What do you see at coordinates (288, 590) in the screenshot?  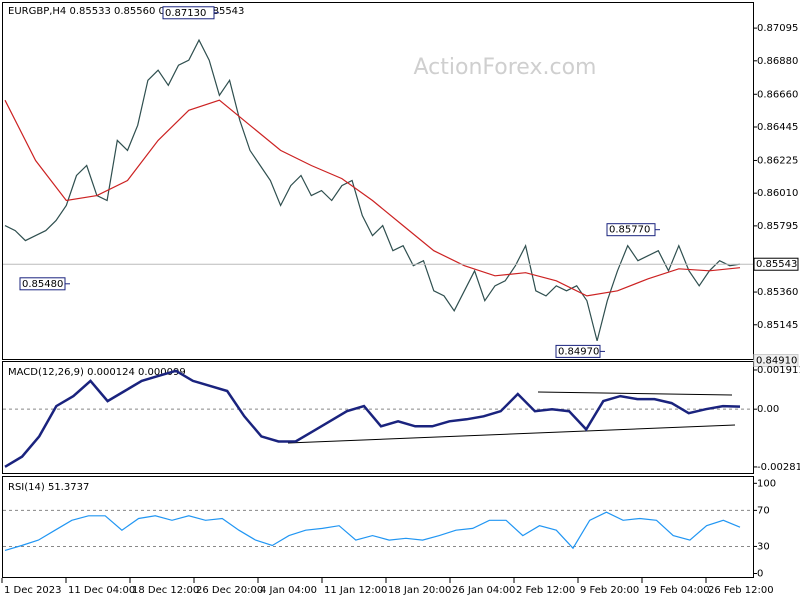 I see `x-tick-label: 4 Jan 04:00` at bounding box center [288, 590].